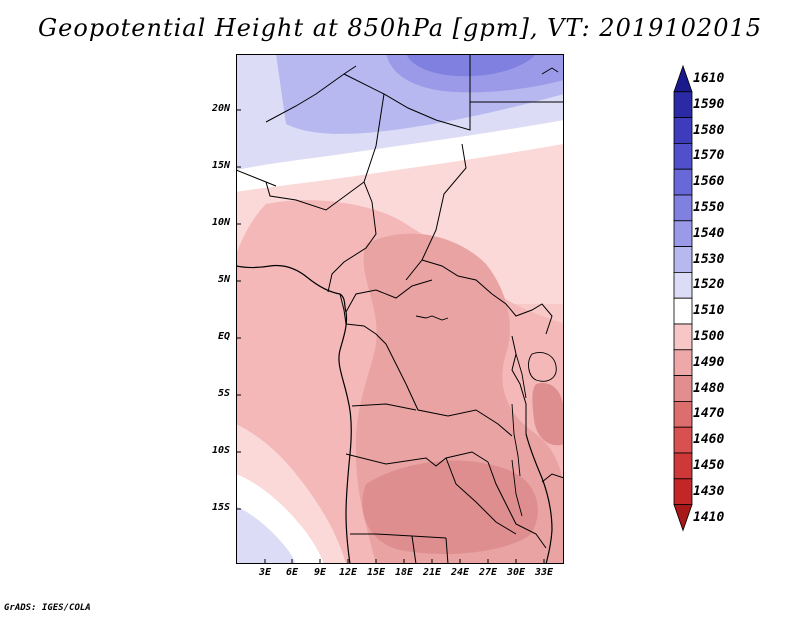 This screenshot has width=800, height=618. Describe the element at coordinates (220, 450) in the screenshot. I see `lat-label-10s: 10S` at that location.